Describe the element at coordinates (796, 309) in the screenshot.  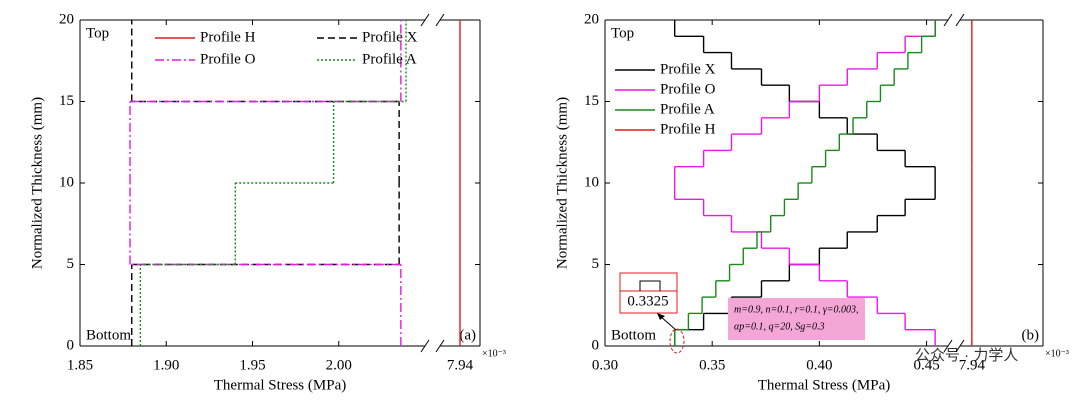
I see `param-text: m=0.9, n=0.1, r=0.1, γ=0.003,` at that location.